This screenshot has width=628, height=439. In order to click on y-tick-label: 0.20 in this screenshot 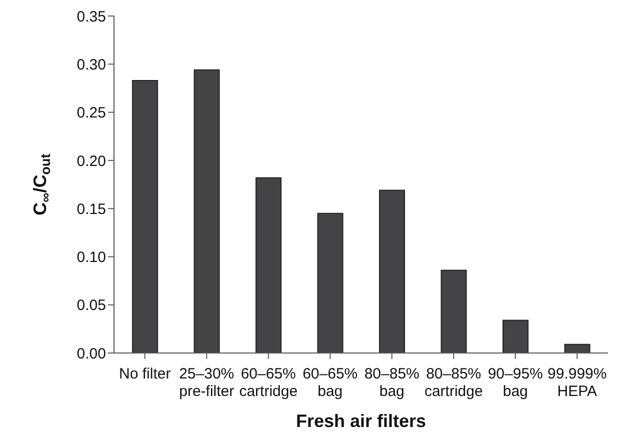, I will do `click(91, 161)`.